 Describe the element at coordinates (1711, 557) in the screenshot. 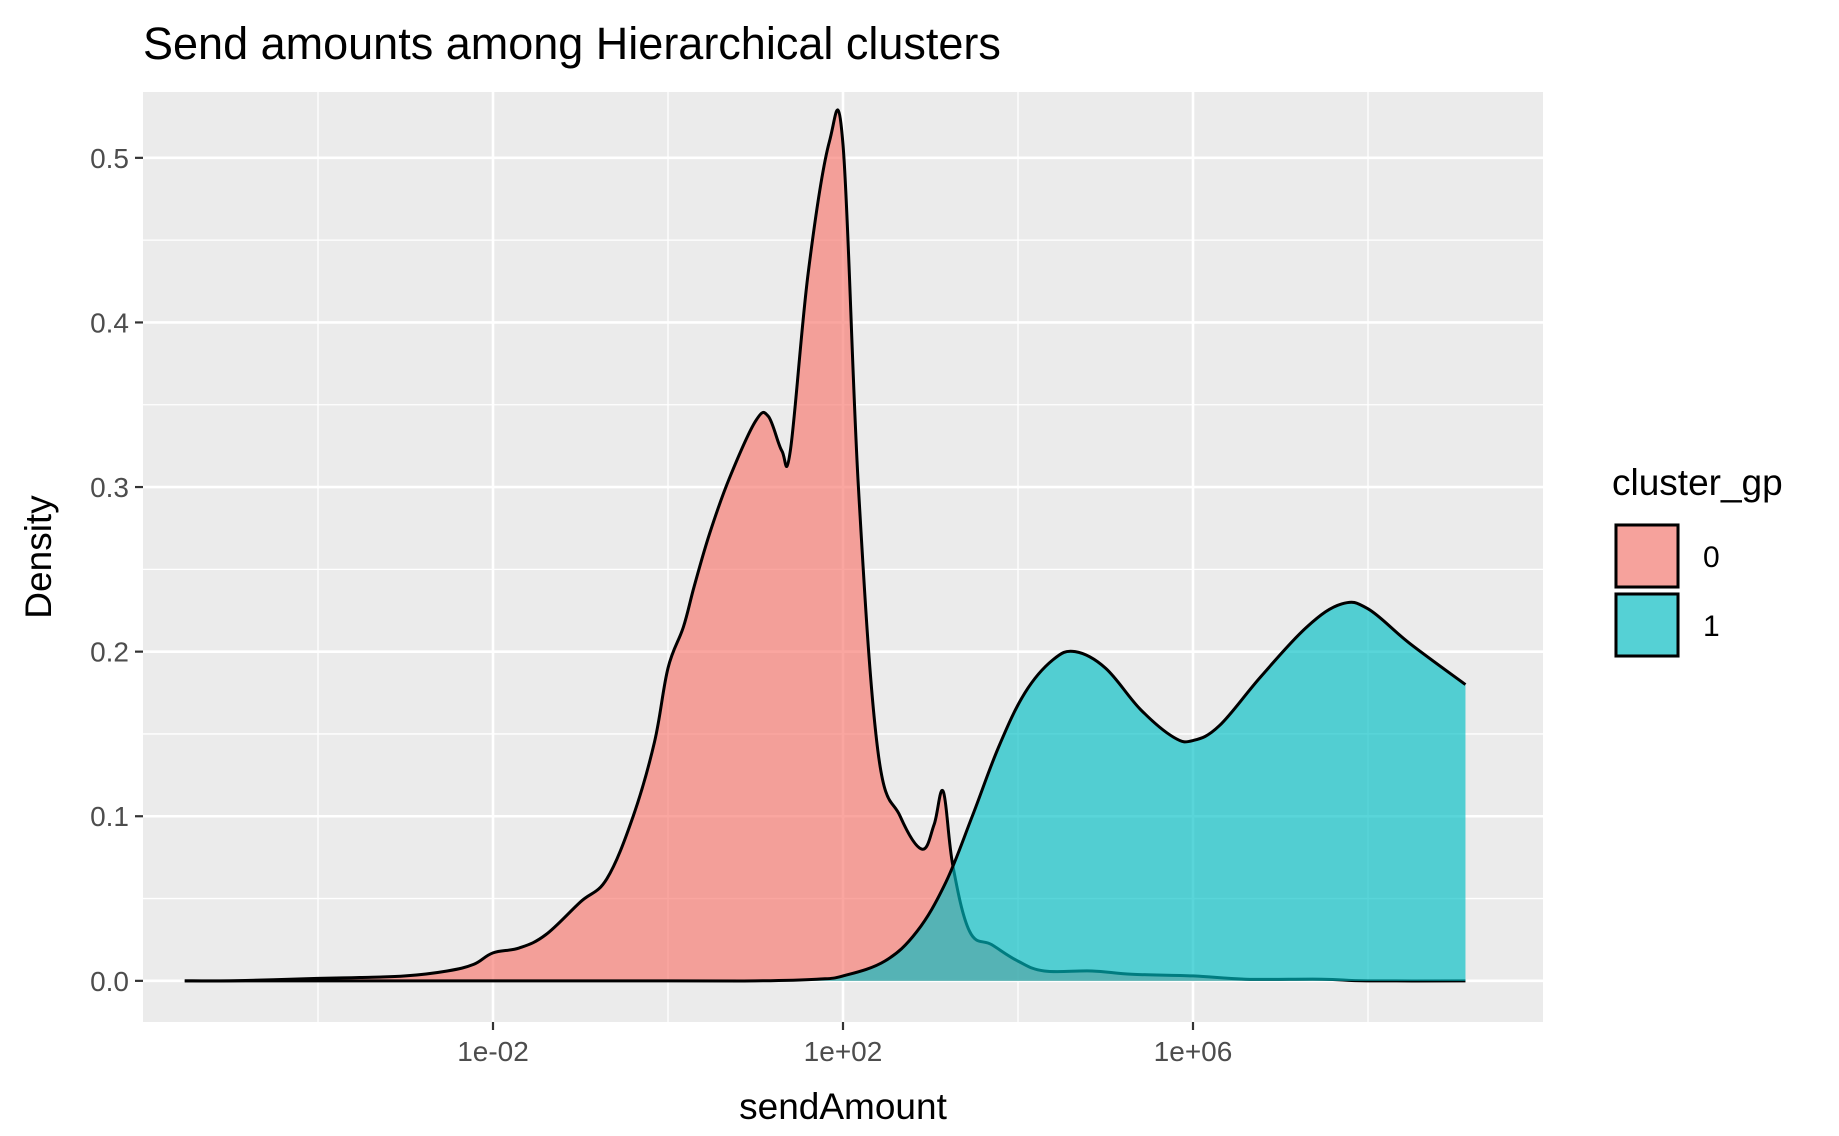

I see `legend-label-0: 0` at that location.